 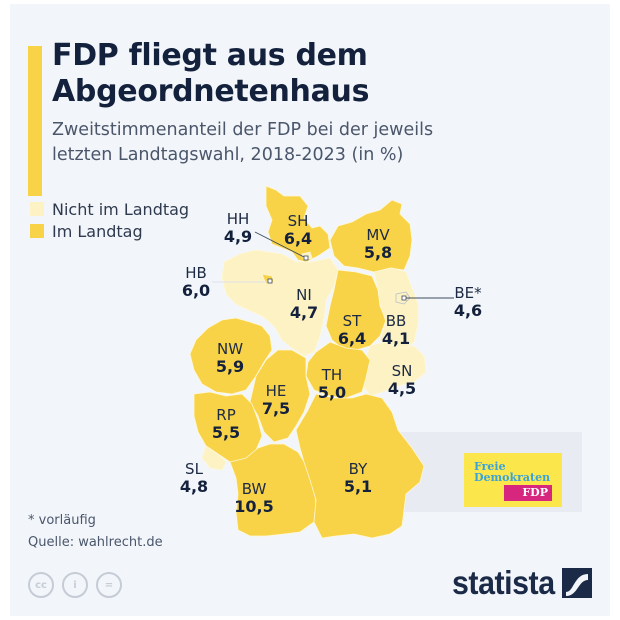 I want to click on legend-item-not-in-parliament: Nicht im Landtag, so click(x=109, y=209).